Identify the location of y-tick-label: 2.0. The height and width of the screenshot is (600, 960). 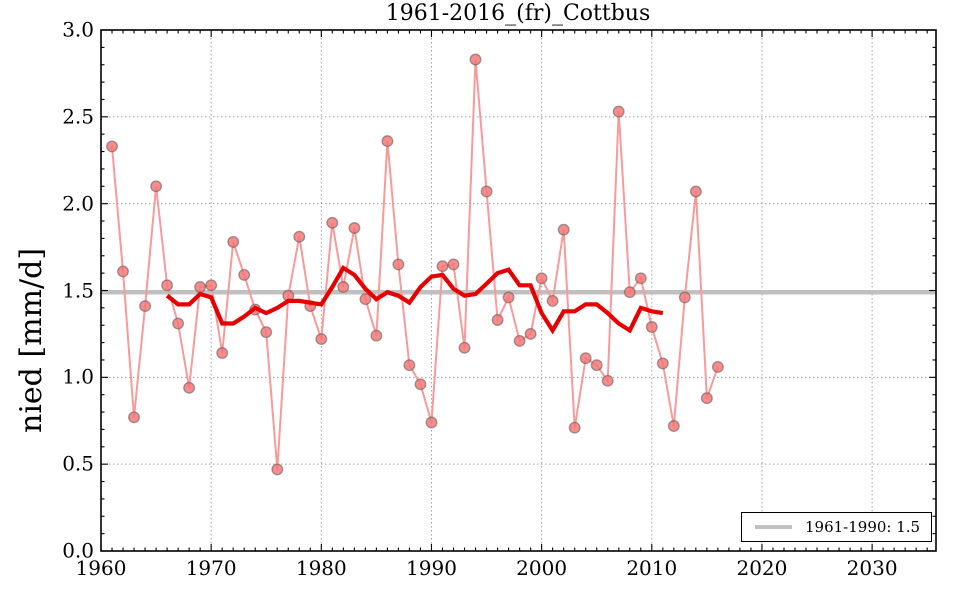
(78, 203).